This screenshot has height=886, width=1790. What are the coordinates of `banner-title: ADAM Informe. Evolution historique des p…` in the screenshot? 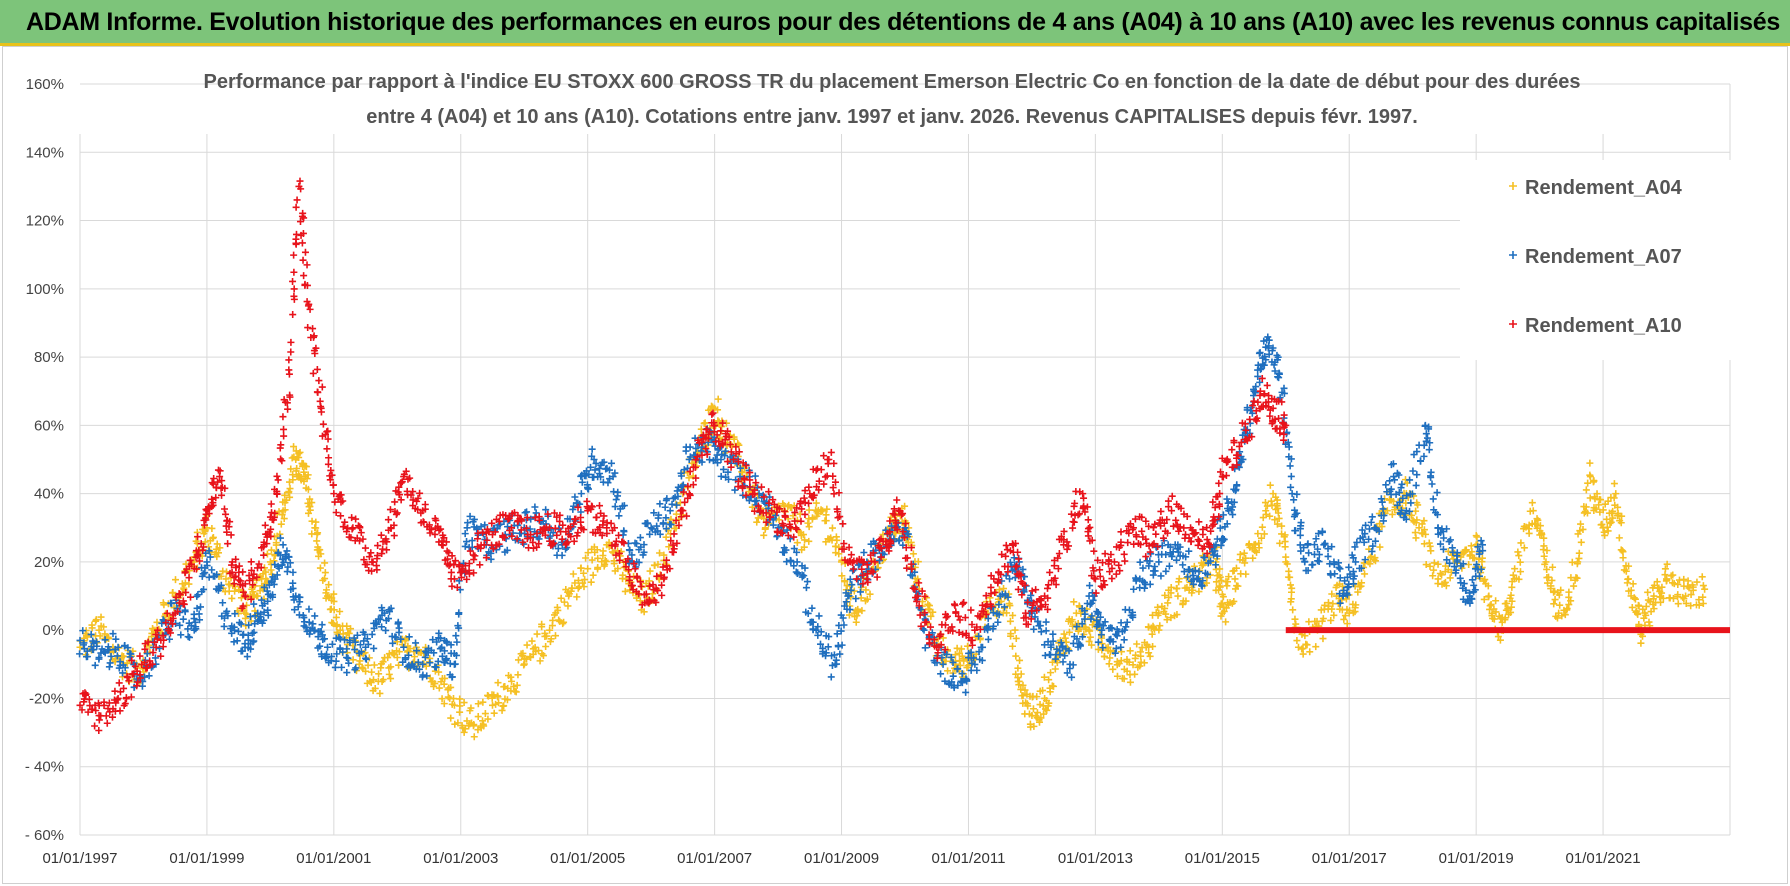 It's located at (903, 22).